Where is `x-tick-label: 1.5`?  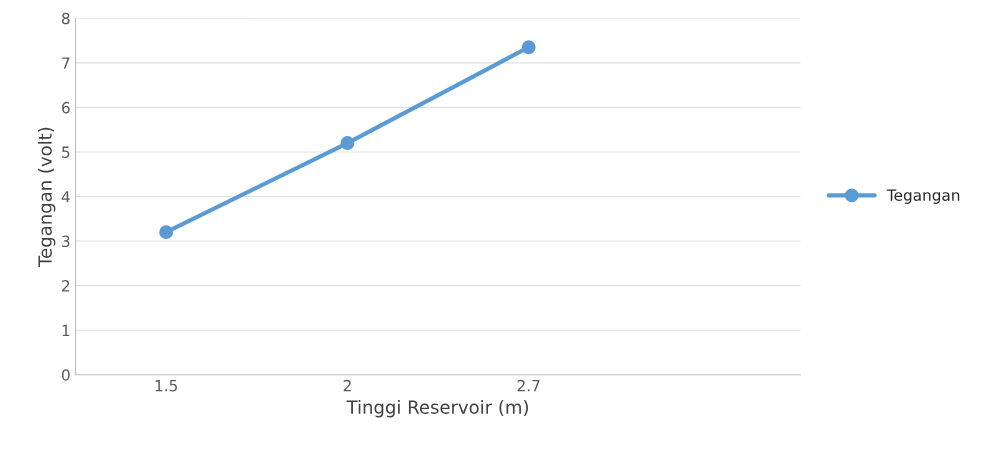 x-tick-label: 1.5 is located at coordinates (166, 386).